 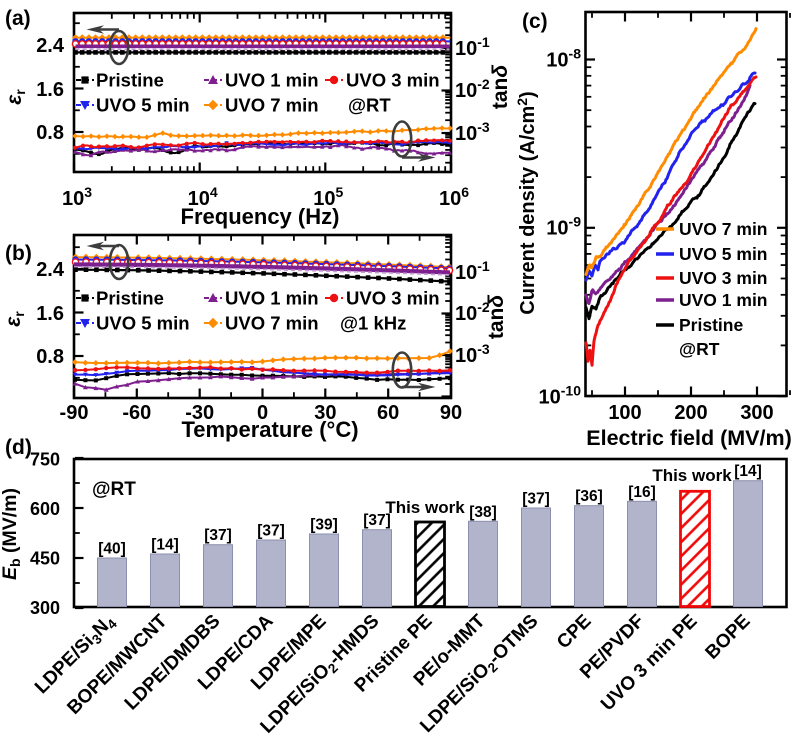 I want to click on svg-text: -30, so click(x=199, y=413).